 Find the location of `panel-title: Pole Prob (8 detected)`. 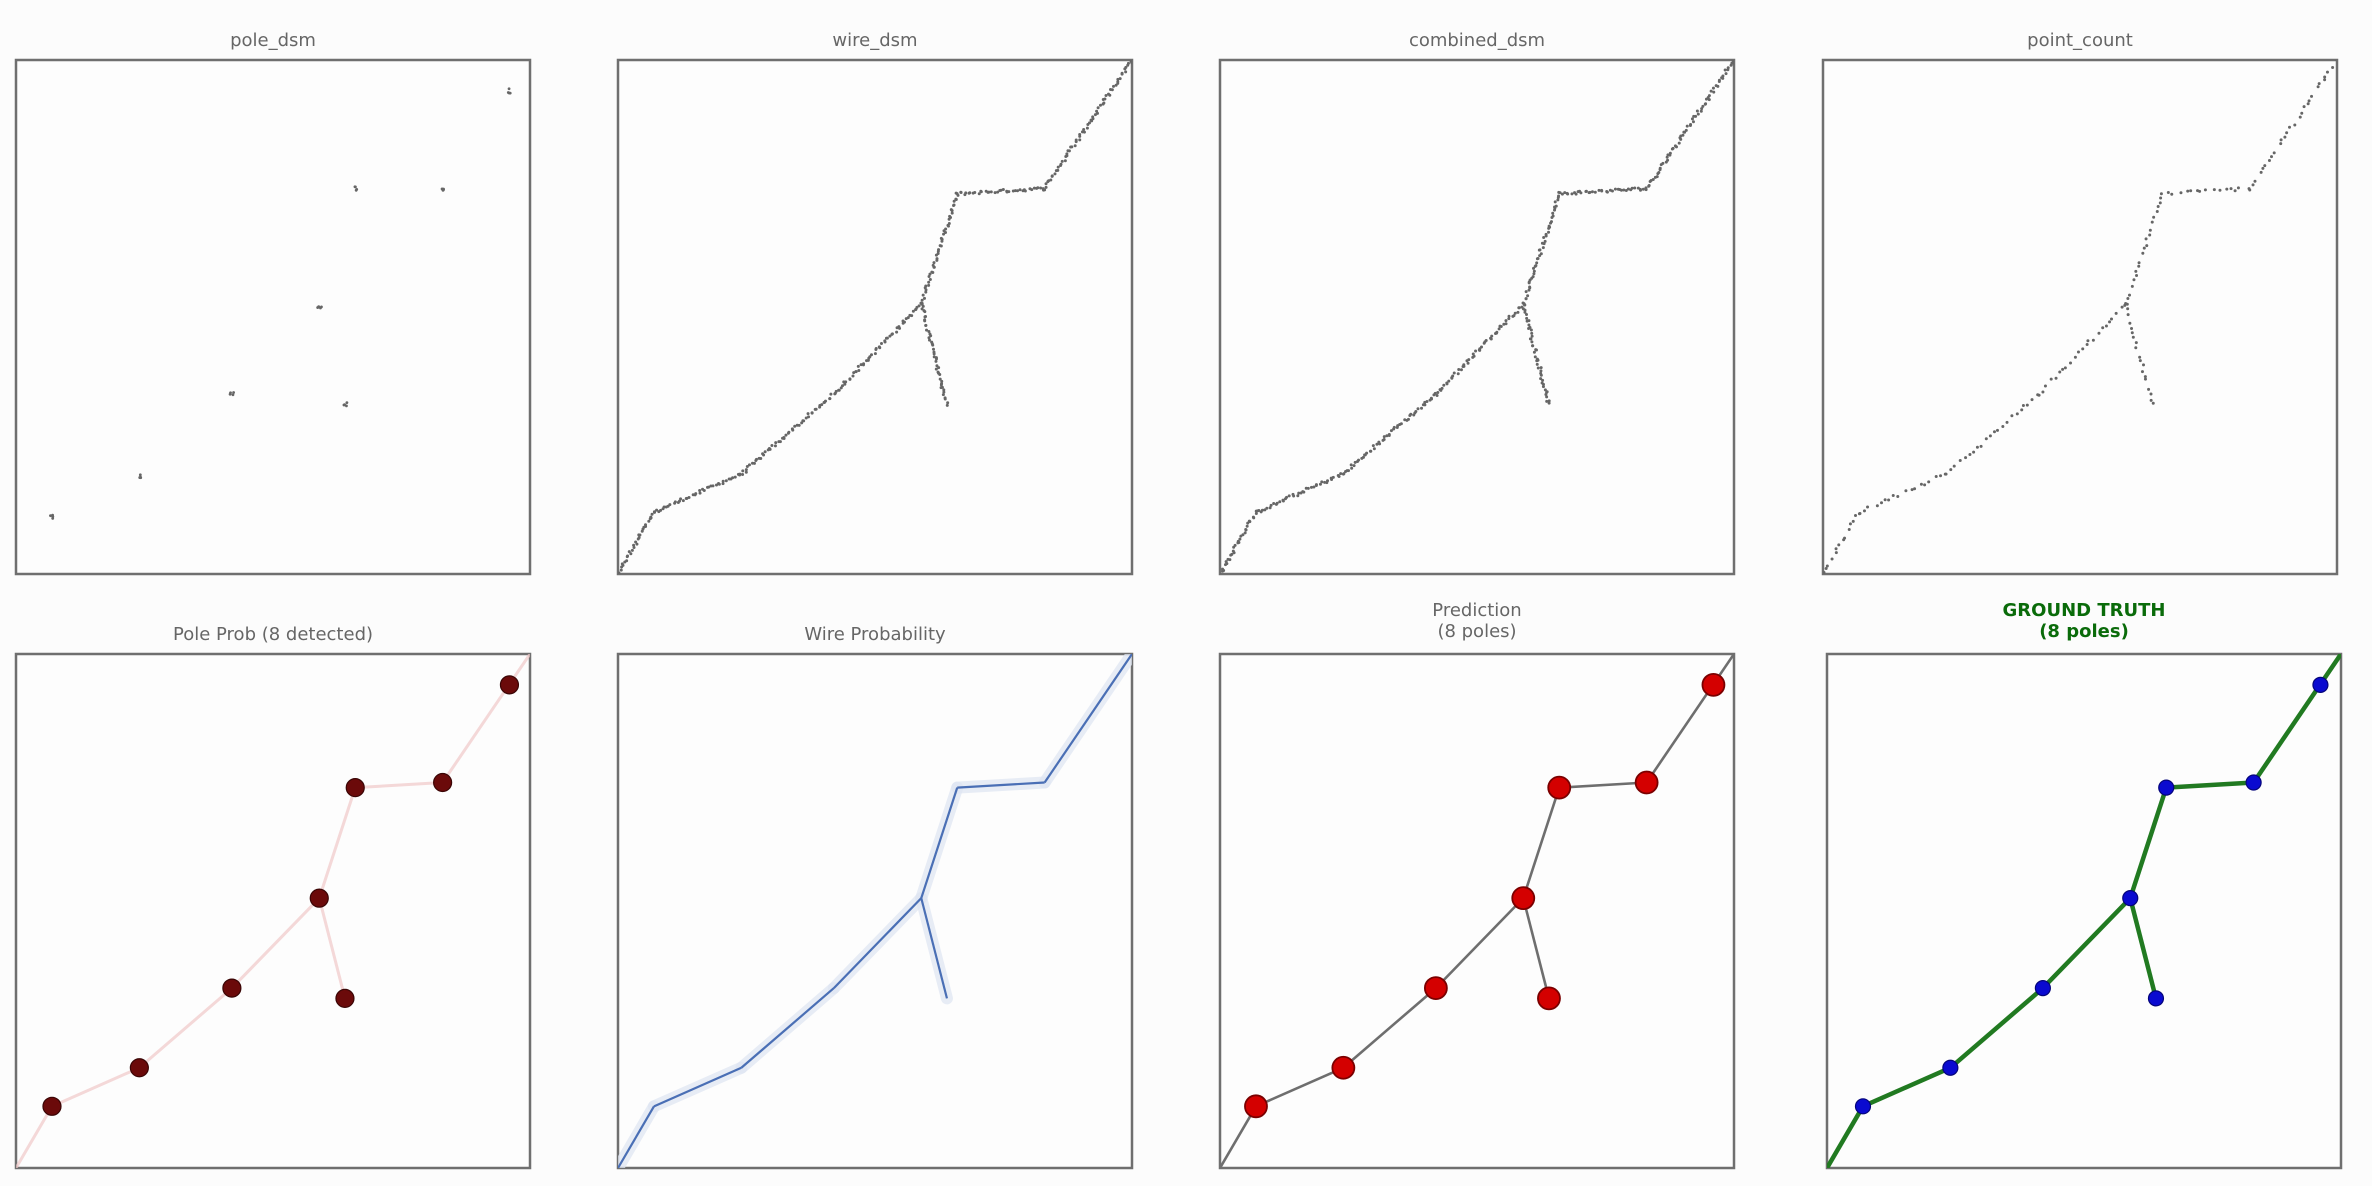

panel-title: Pole Prob (8 detected) is located at coordinates (273, 634).